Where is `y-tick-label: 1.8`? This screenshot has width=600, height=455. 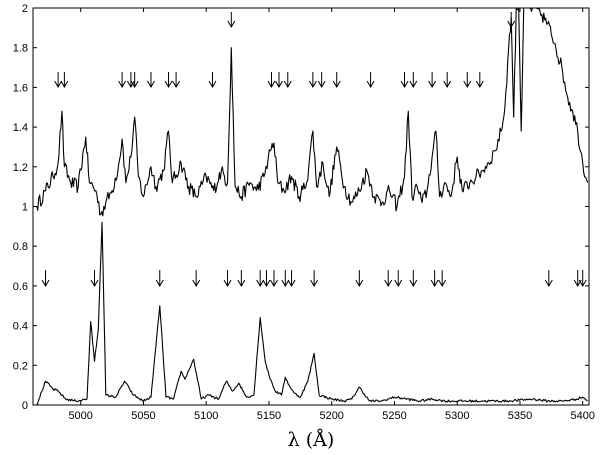 y-tick-label: 1.8 is located at coordinates (20, 49).